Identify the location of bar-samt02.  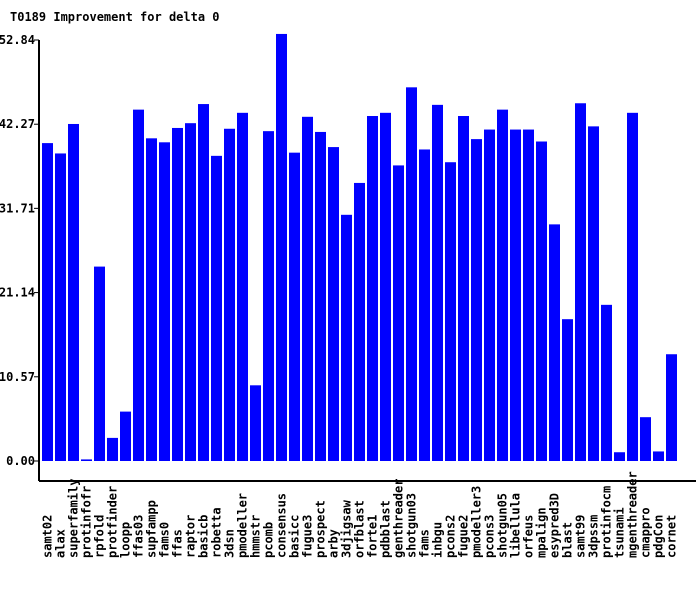
(47, 302).